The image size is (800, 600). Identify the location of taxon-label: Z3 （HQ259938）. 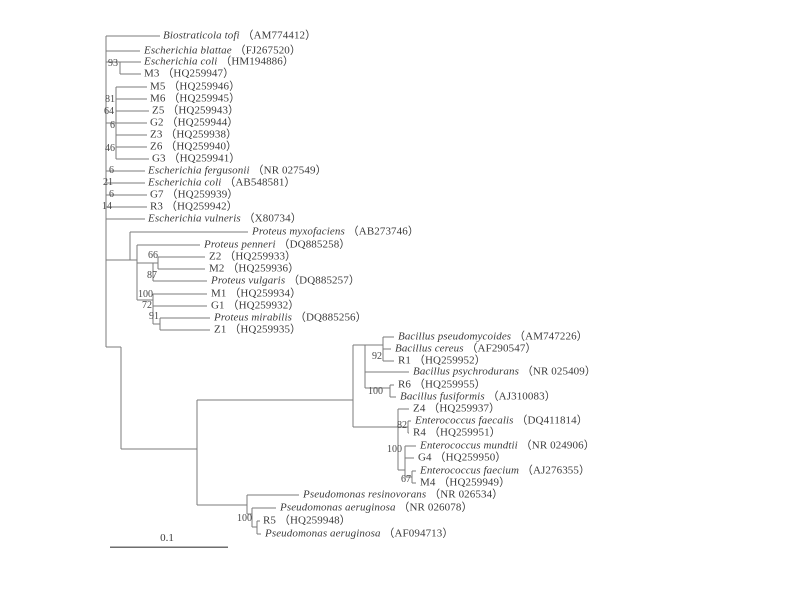
(193, 134).